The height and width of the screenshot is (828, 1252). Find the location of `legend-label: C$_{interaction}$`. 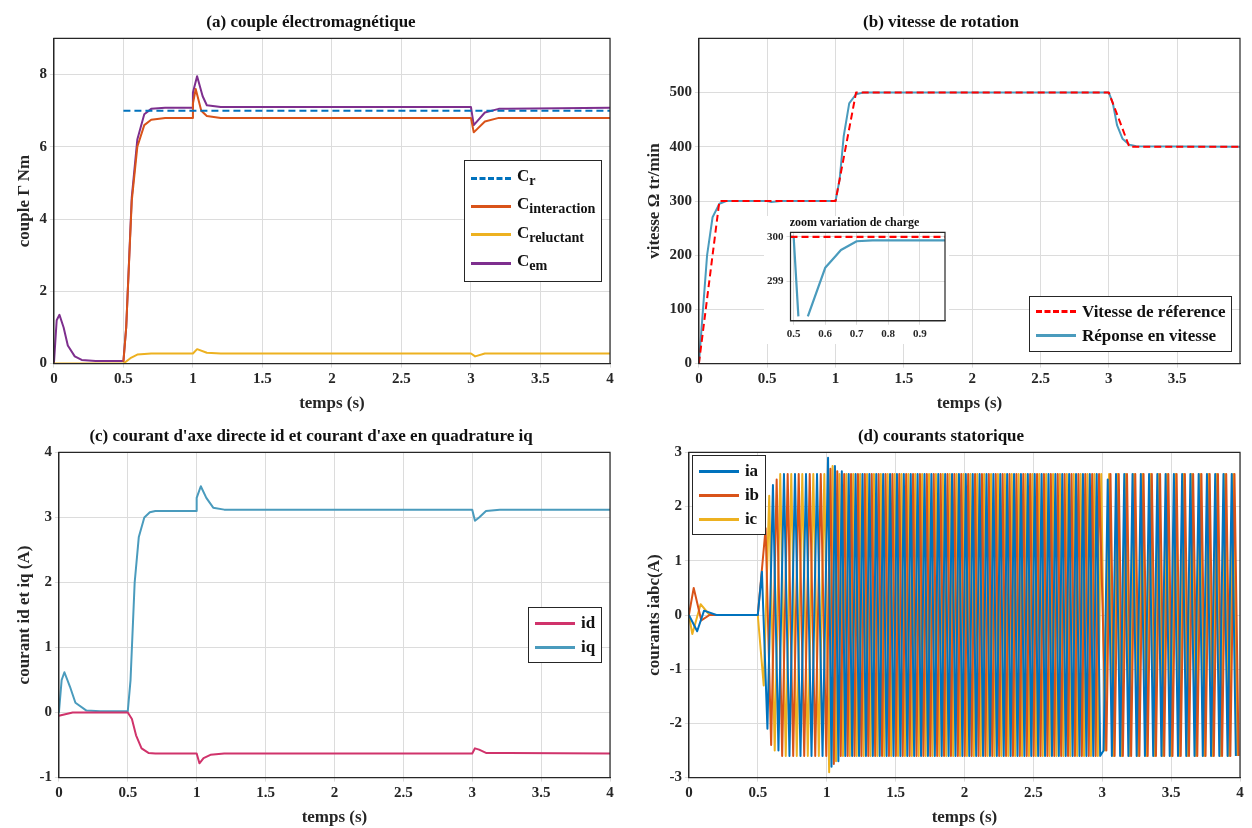

legend-label: C$_{interaction}$ is located at coordinates (556, 206).